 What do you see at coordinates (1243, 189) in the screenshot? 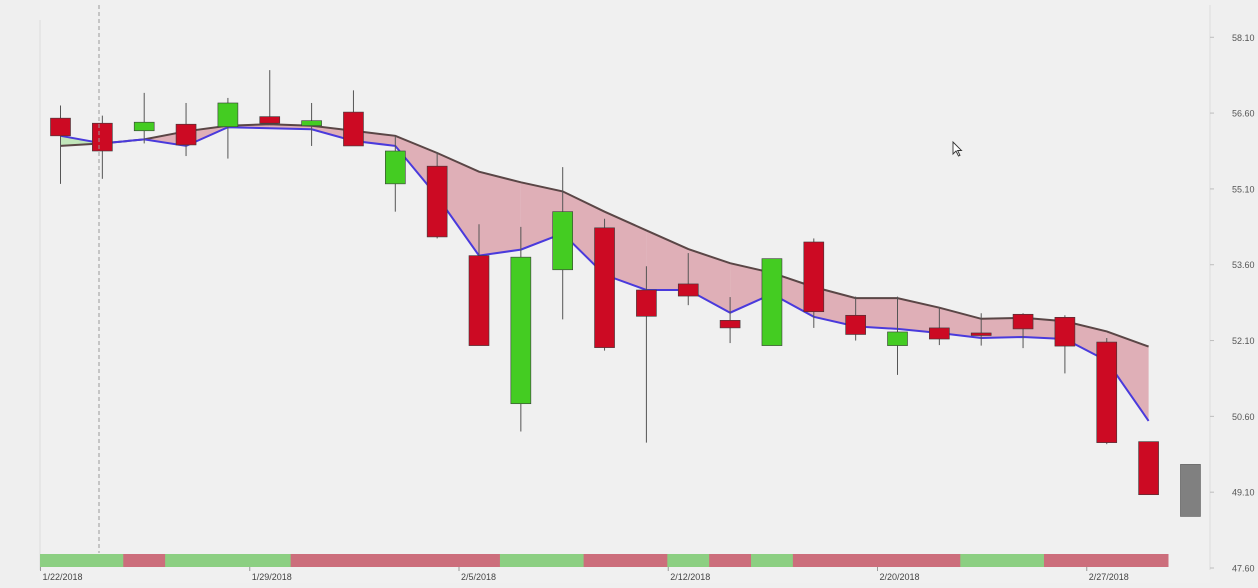
I see `y-tick-label: 55.10` at bounding box center [1243, 189].